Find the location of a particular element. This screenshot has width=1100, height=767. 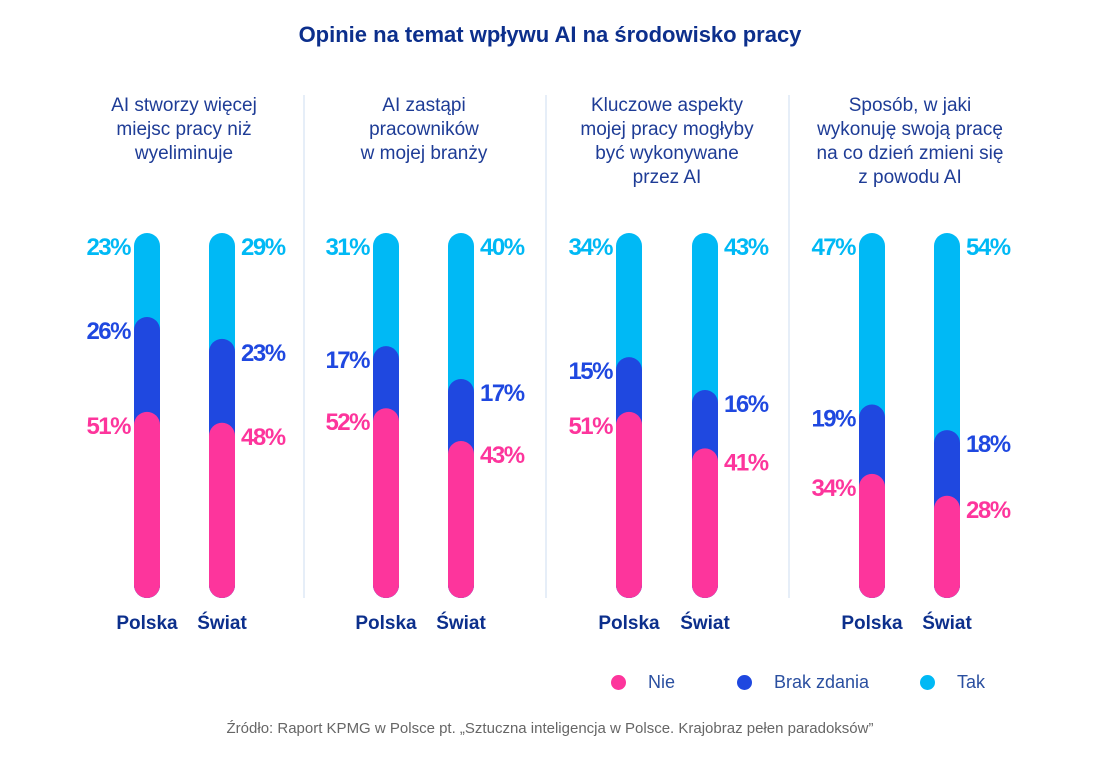

value-label: 15% is located at coordinates (590, 371).